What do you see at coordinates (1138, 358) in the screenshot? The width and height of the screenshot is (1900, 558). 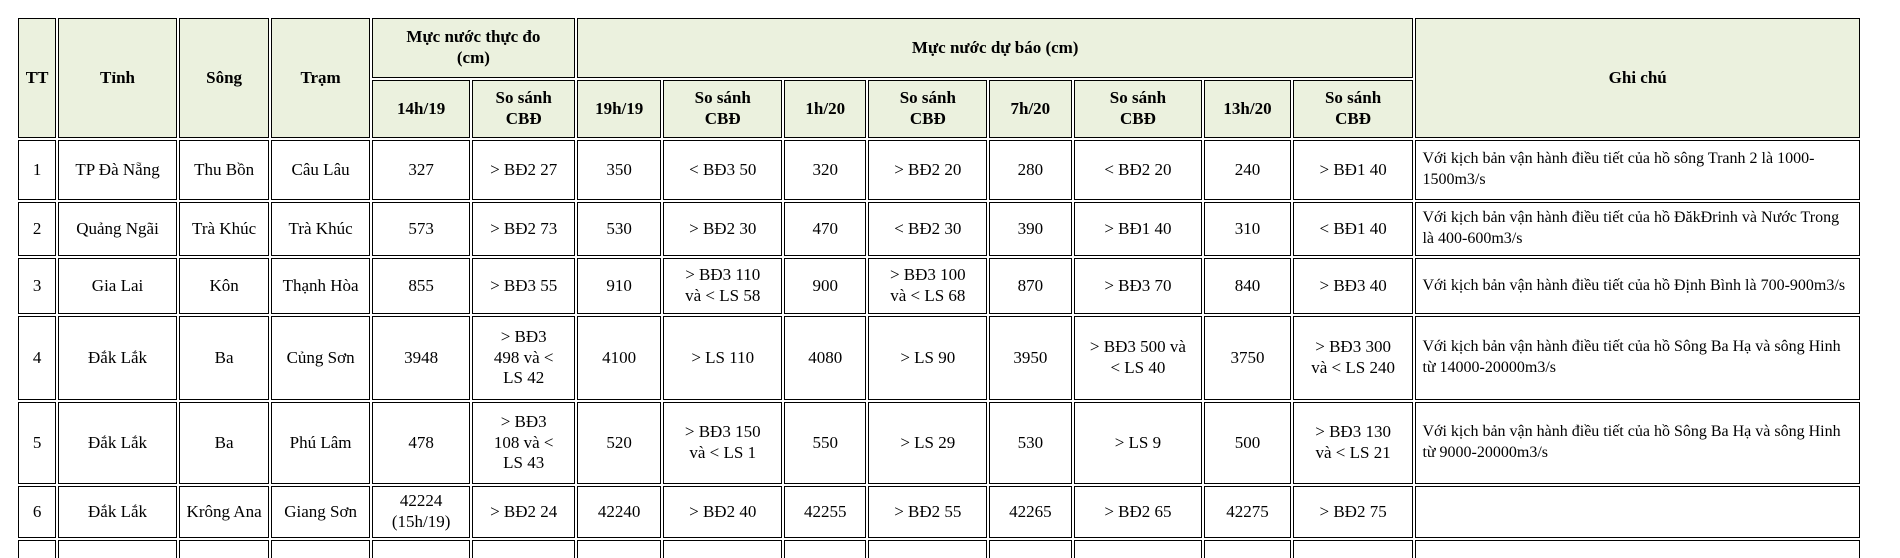 I see `cell-so-sanh-cbd-4: > BĐ3 500 và < LS 40` at bounding box center [1138, 358].